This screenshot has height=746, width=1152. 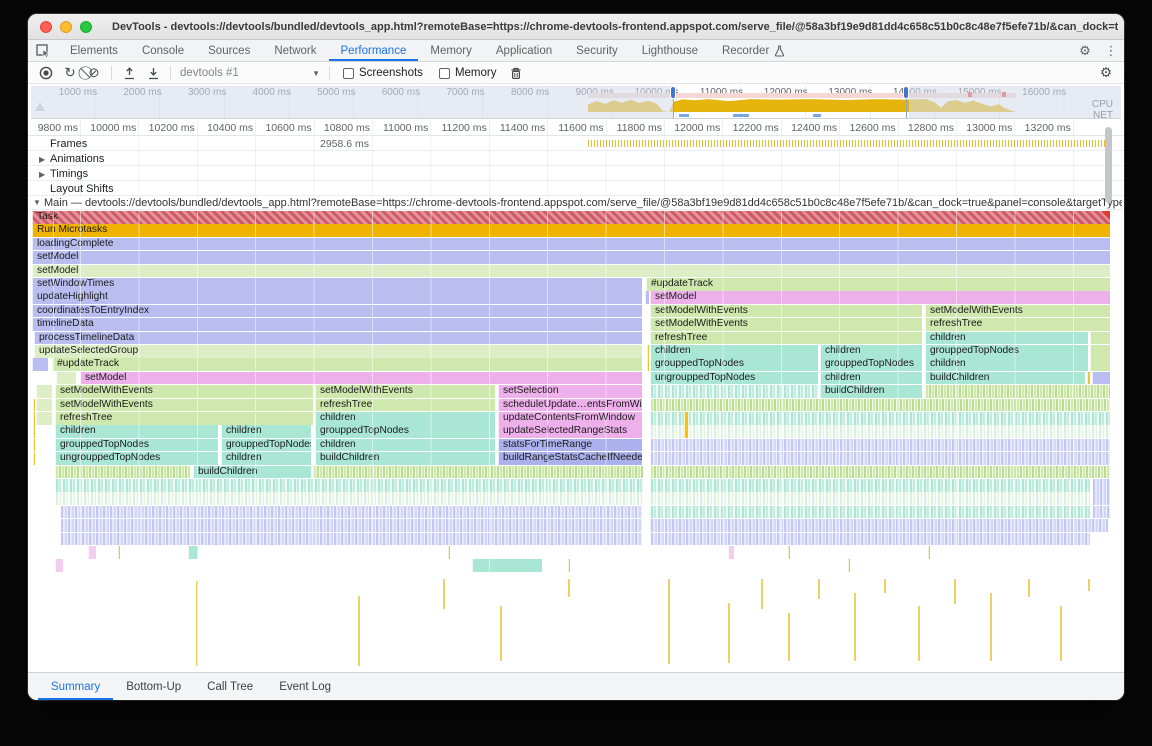 I want to click on inspect-element-icon, so click(x=43, y=50).